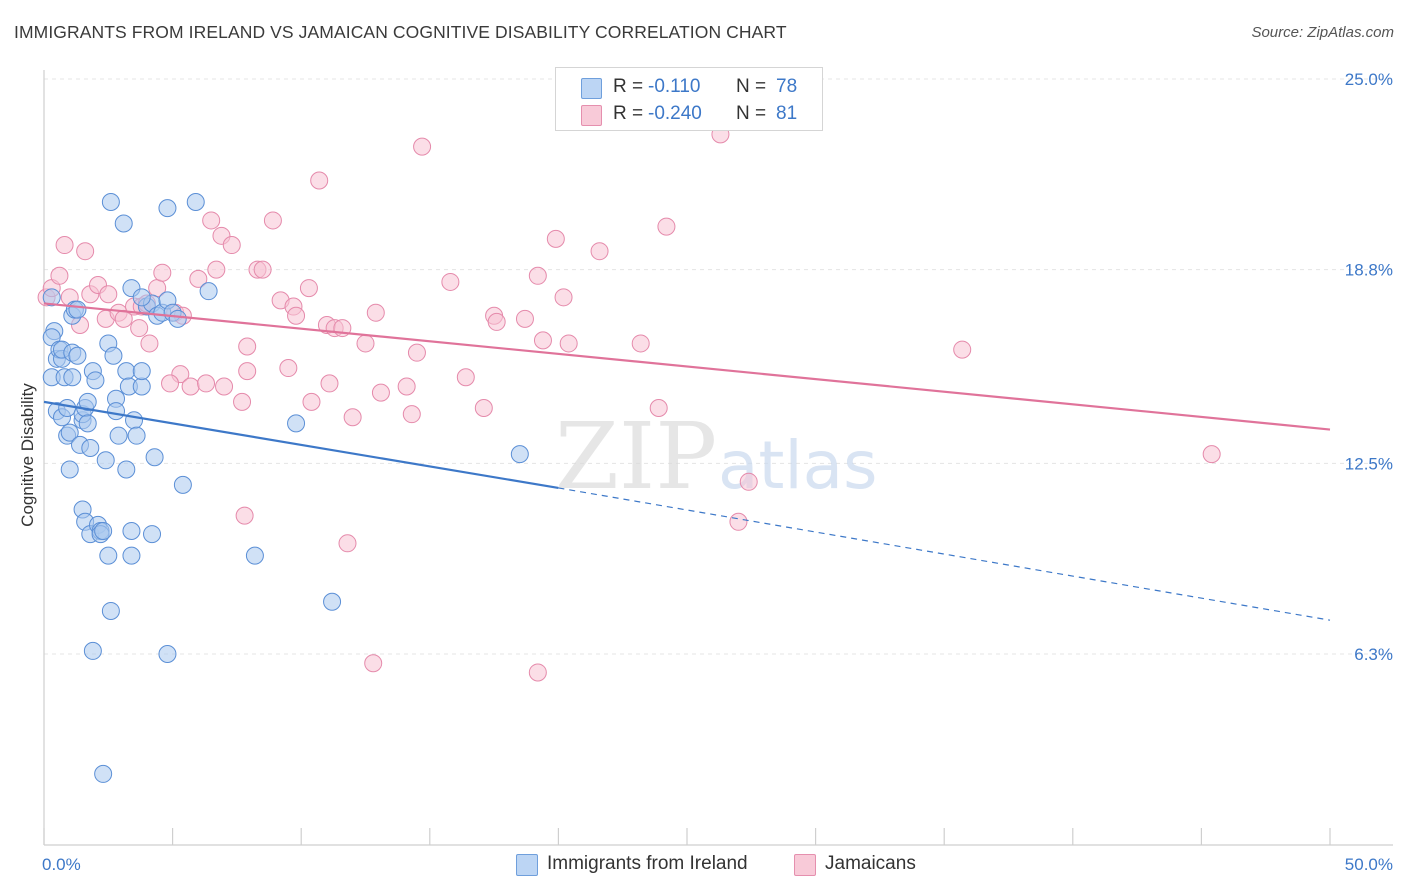 This screenshot has width=1406, height=892. I want to click on legend-row-jamaicans: R = -0.240 N = 81, so click(689, 115).